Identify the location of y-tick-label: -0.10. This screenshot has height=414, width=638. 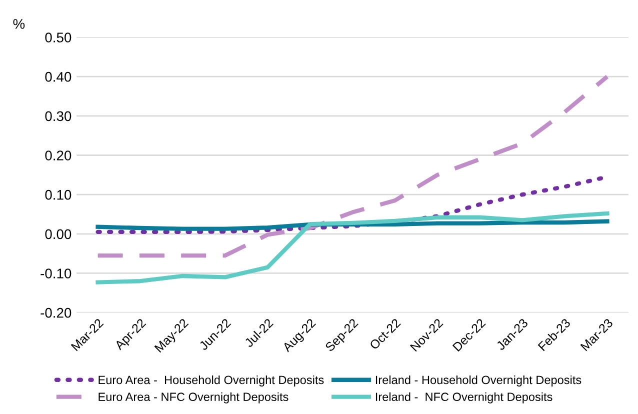
(56, 273).